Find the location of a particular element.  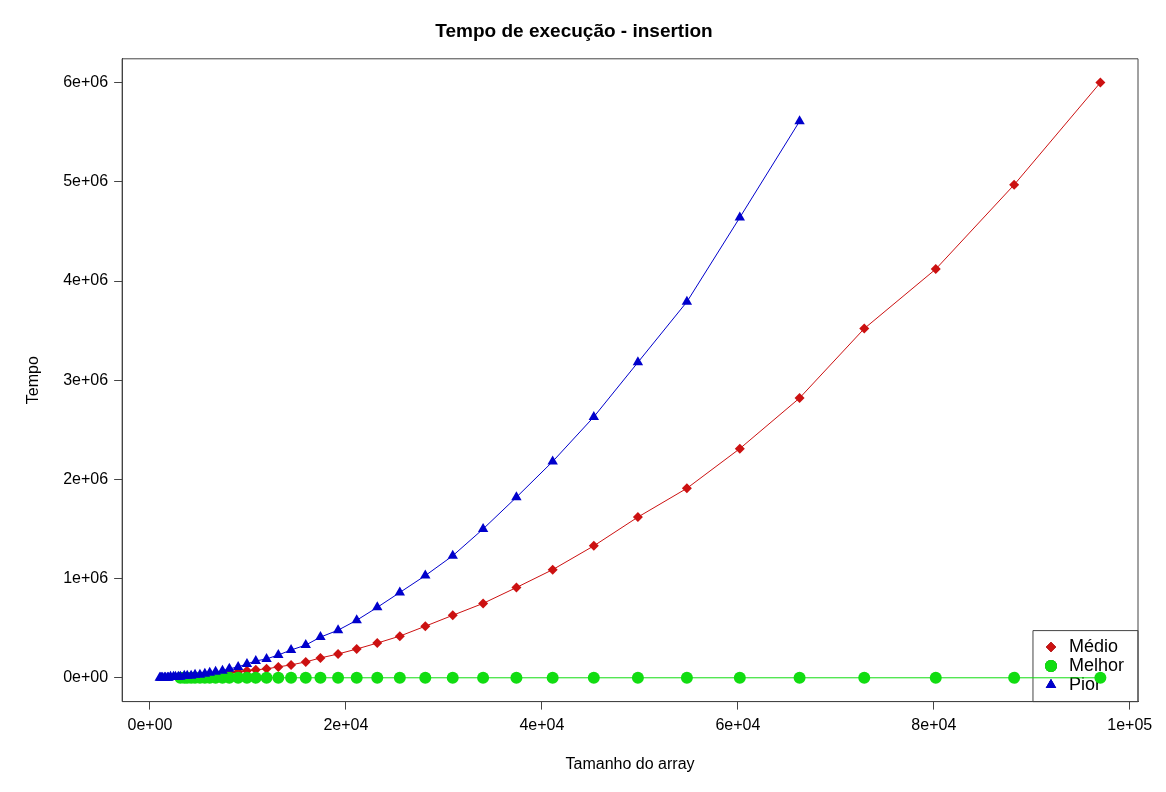

y-tick-label: 4e+06 is located at coordinates (86, 280).